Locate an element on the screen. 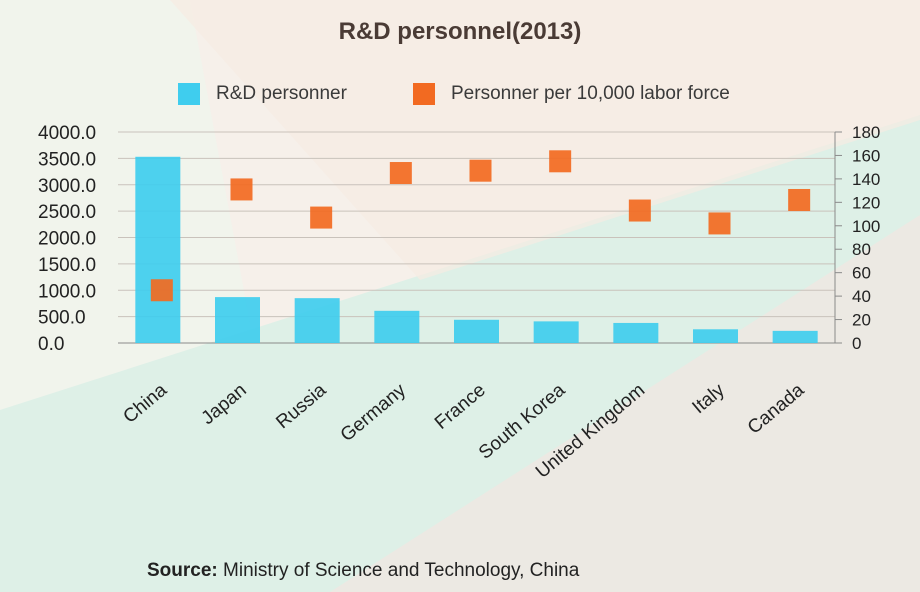 This screenshot has height=592, width=920. y-left-tick-label: 2000.0 is located at coordinates (67, 239).